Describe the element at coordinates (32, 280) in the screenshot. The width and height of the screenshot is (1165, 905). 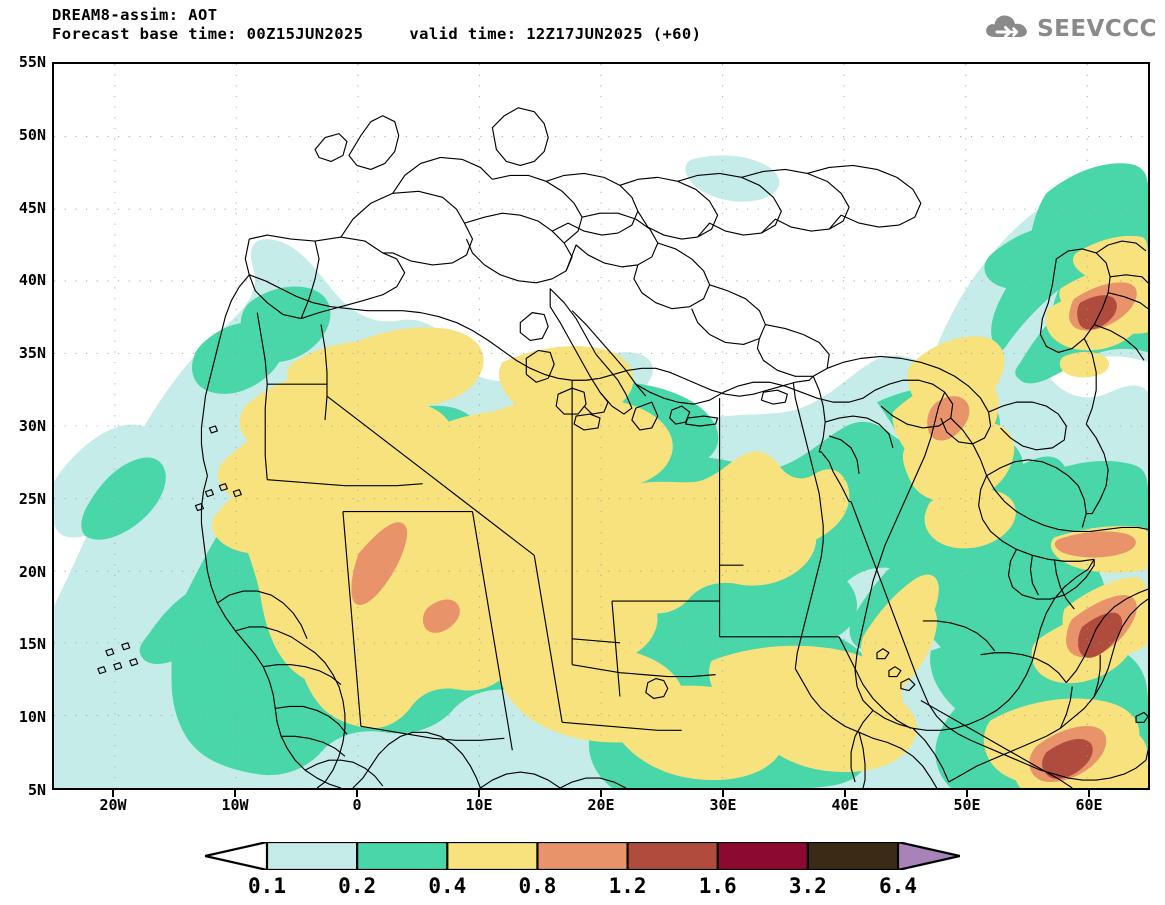
I see `y-tick-label: 40N` at that location.